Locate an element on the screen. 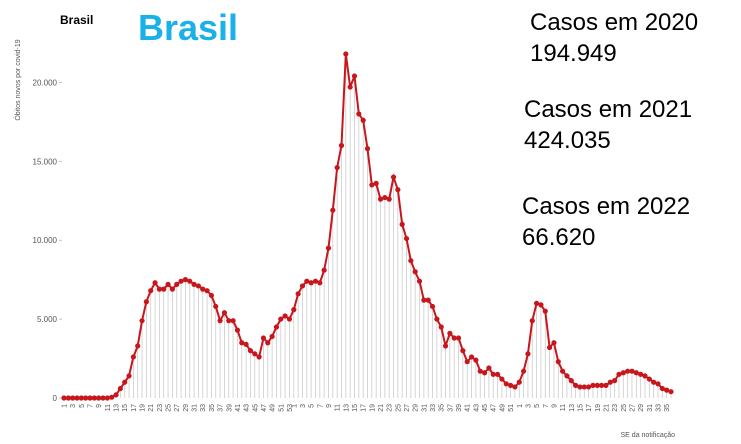  x-tick-label: 3 is located at coordinates (528, 406).